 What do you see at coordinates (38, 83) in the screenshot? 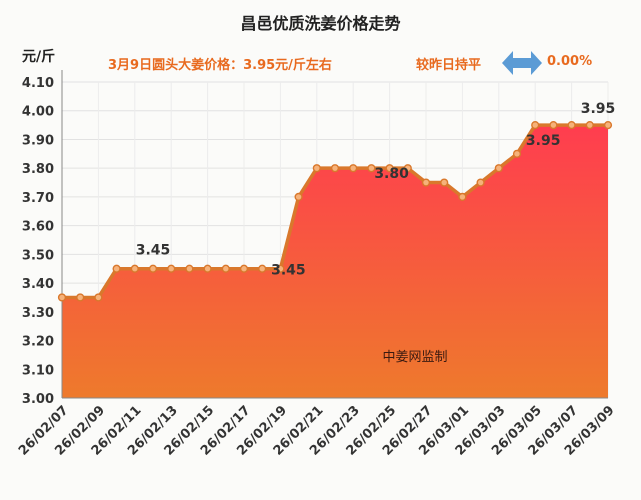
I see `y-tick-label: 4.10` at bounding box center [38, 83].